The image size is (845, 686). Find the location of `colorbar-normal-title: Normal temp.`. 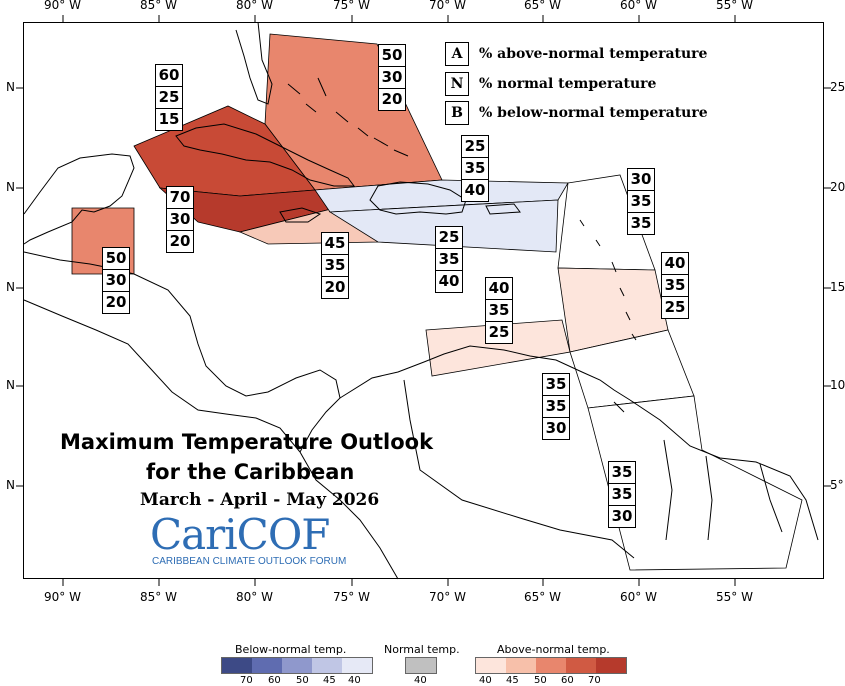

colorbar-normal-title: Normal temp. is located at coordinates (422, 649).